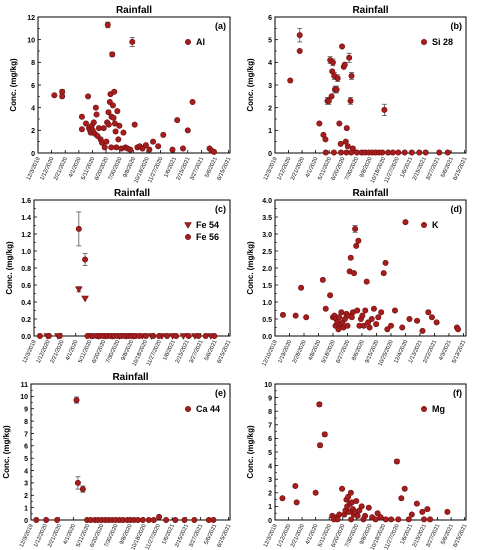  Describe the element at coordinates (445, 350) in the screenshot. I see `x-tick-label: 4/3/2021` at that location.